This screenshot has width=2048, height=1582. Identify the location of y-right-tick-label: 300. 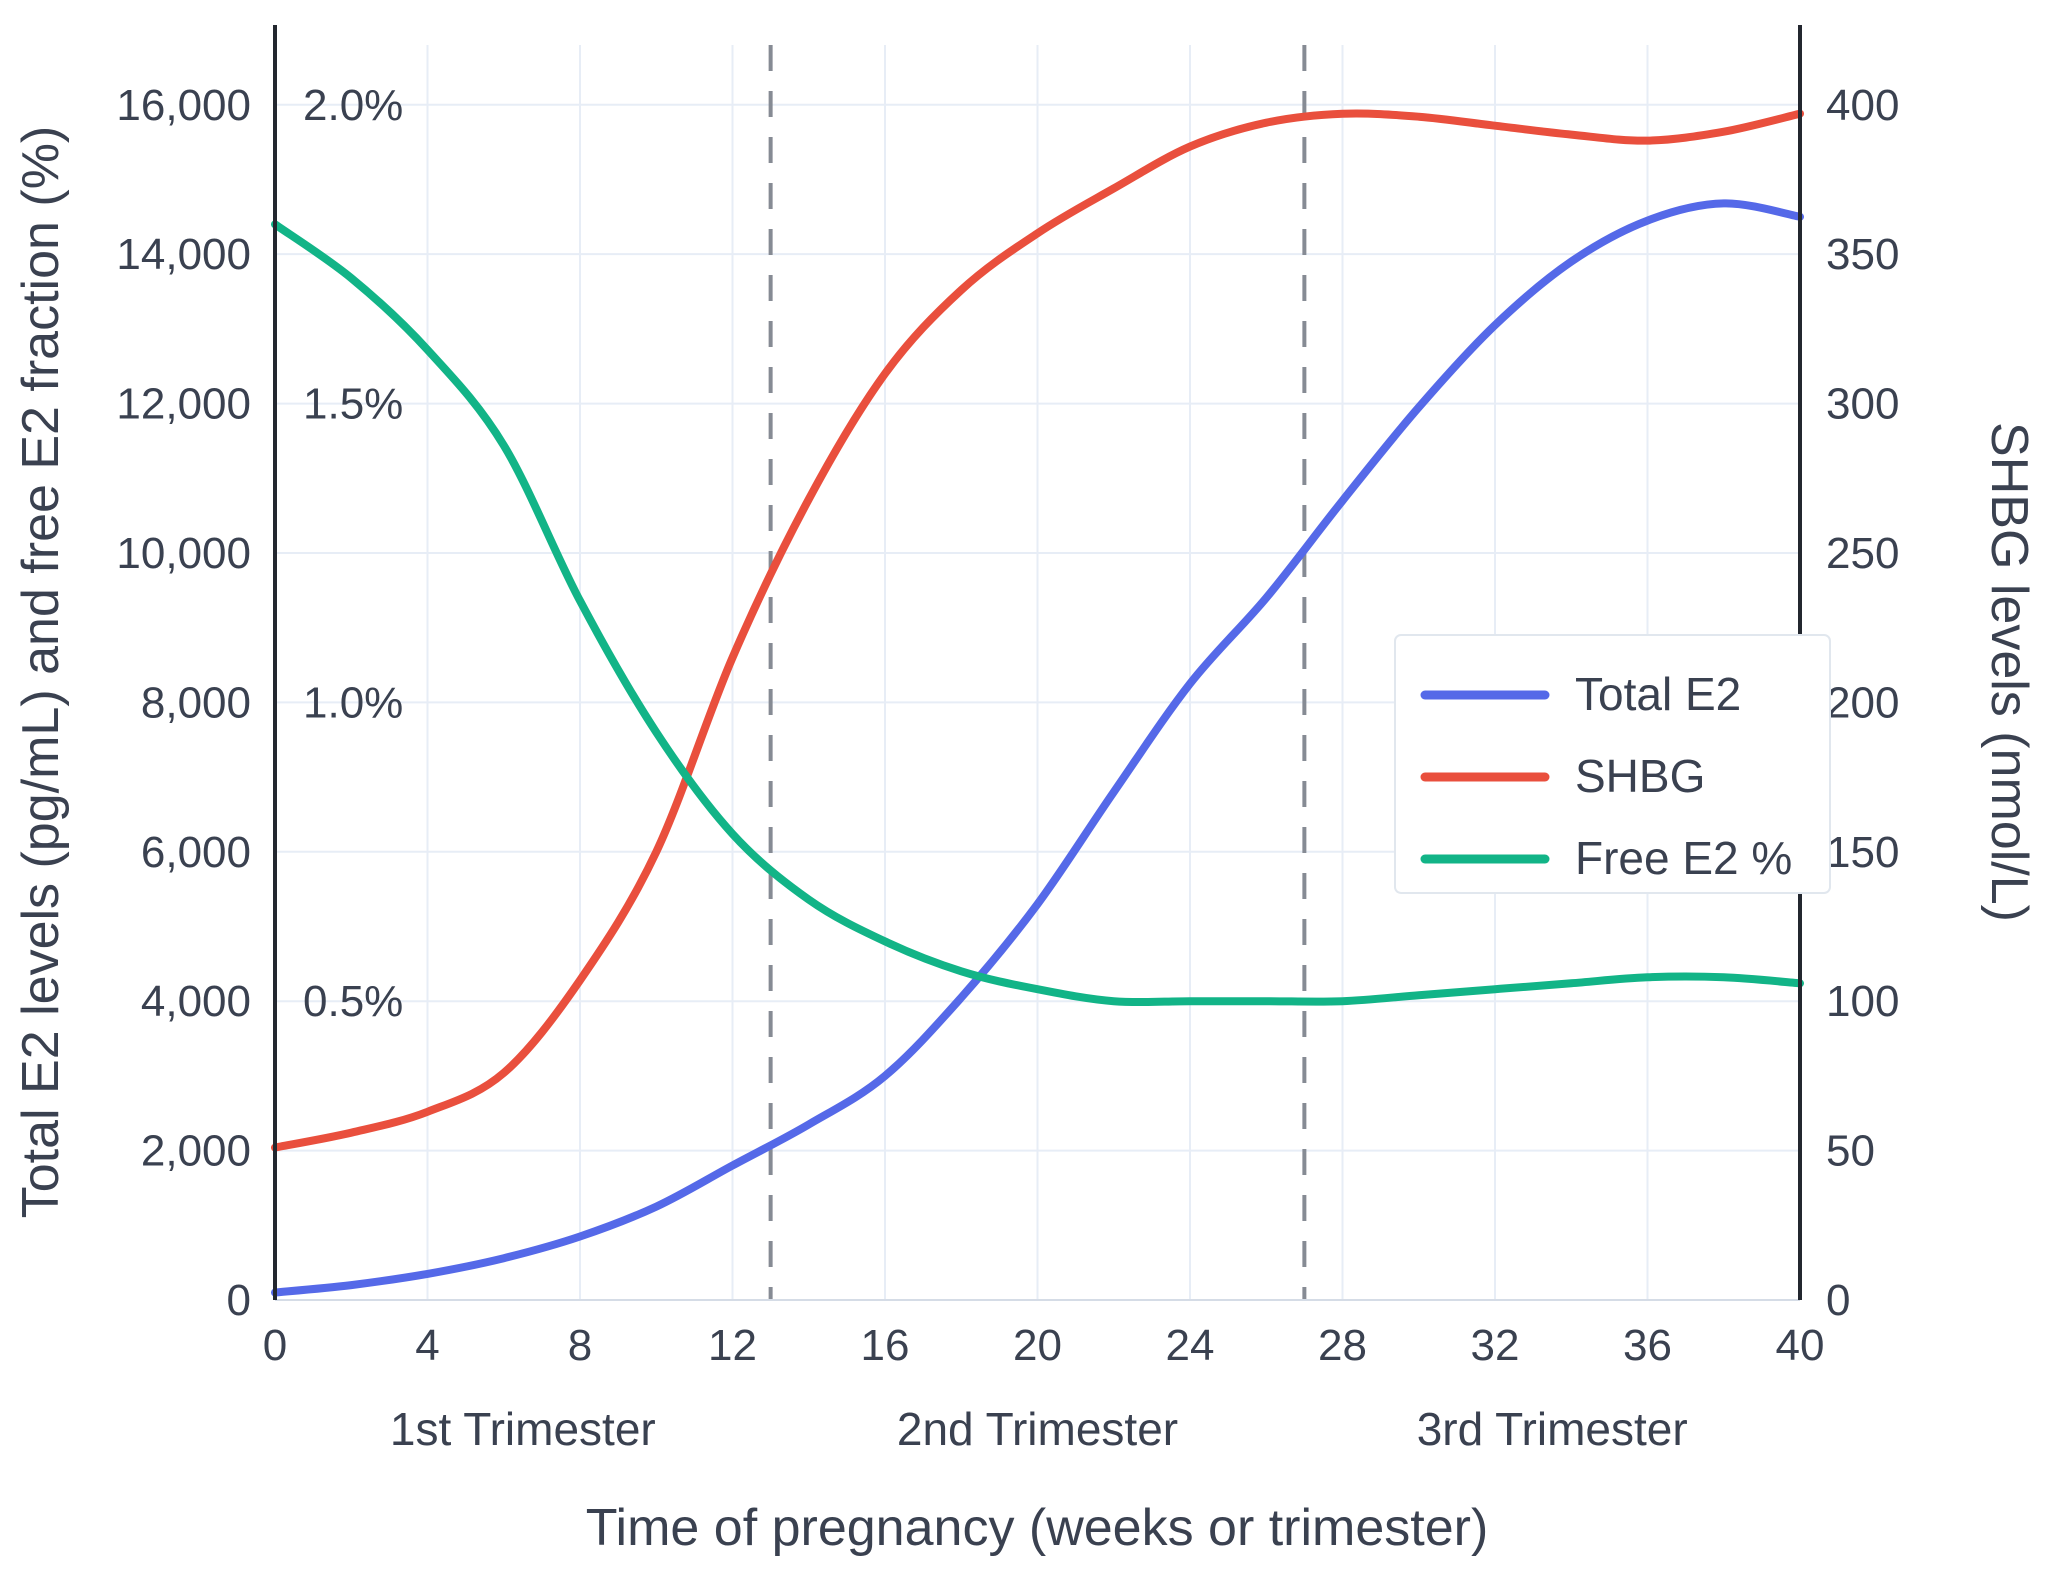
(1862, 404).